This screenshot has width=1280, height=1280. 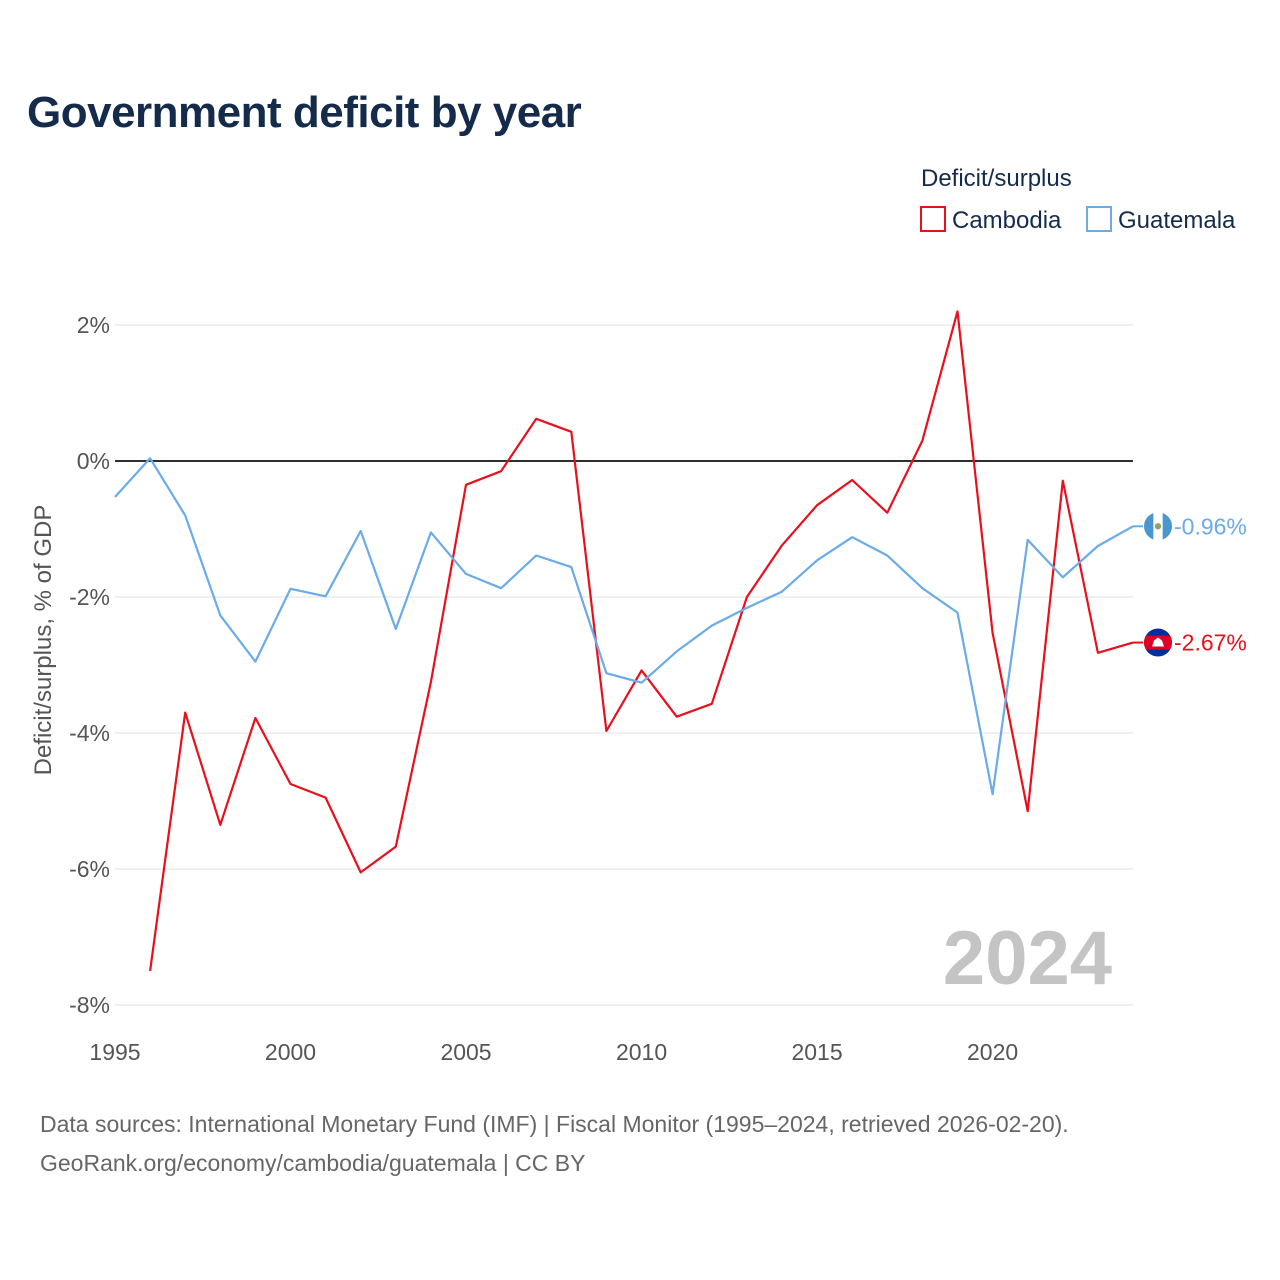 What do you see at coordinates (1099, 219) in the screenshot?
I see `legend-swatch-guatemala` at bounding box center [1099, 219].